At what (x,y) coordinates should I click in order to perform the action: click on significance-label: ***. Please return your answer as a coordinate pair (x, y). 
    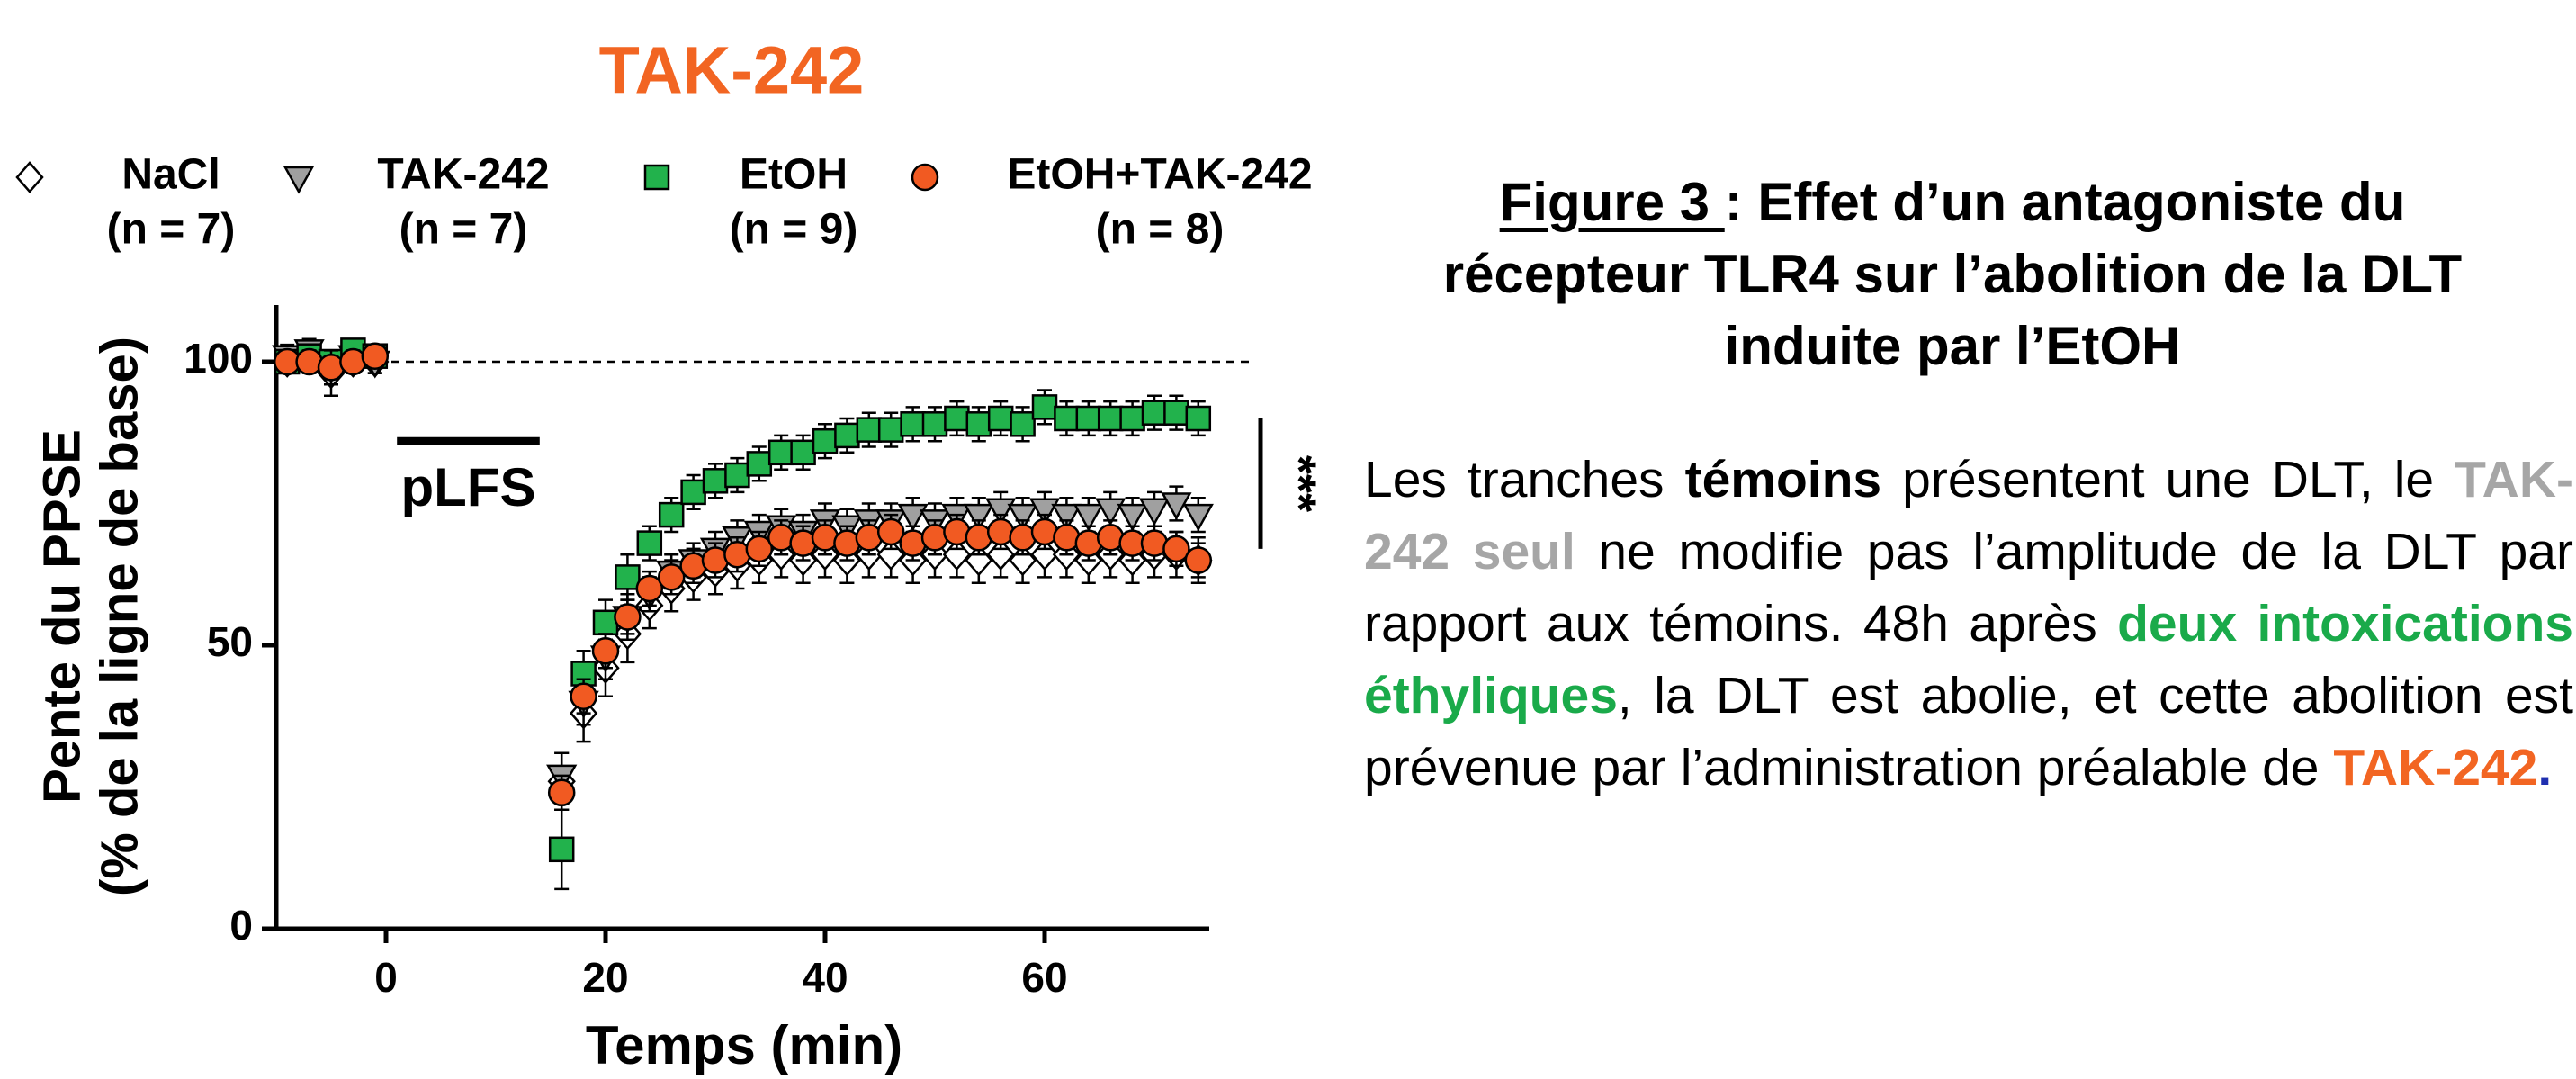
    Looking at the image, I should click on (1299, 483).